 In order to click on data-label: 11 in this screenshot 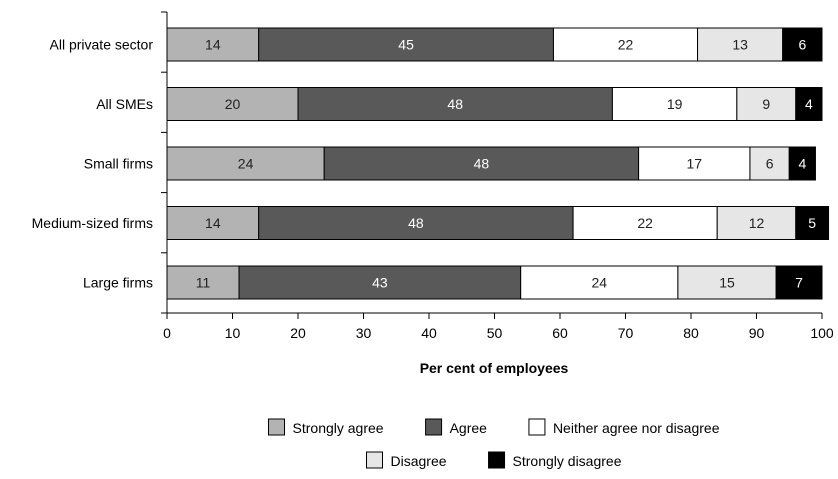, I will do `click(203, 283)`.